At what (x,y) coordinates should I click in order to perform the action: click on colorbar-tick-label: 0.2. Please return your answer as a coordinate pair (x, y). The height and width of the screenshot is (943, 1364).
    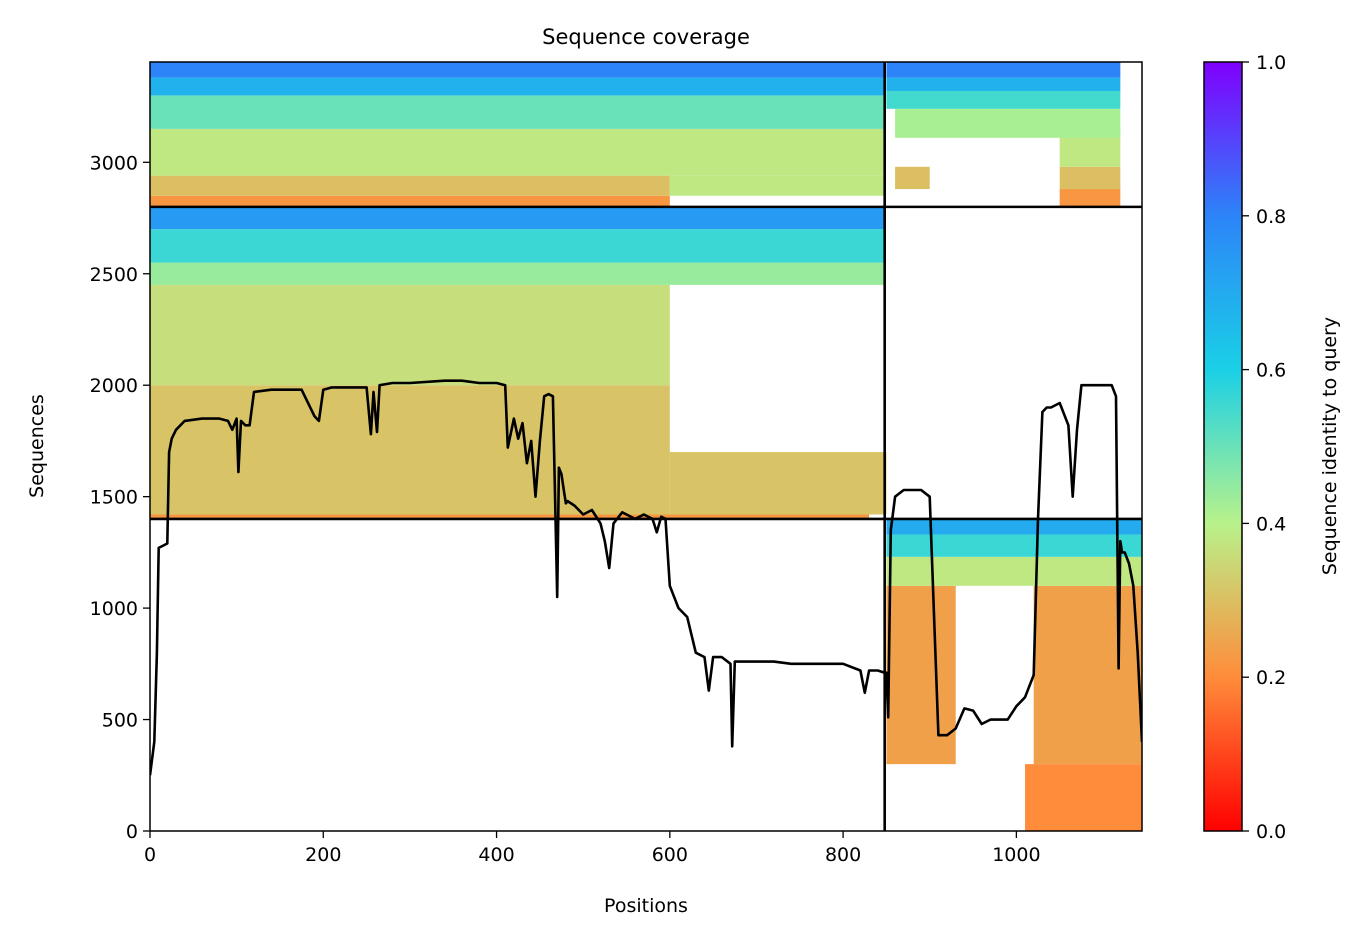
    Looking at the image, I should click on (1271, 678).